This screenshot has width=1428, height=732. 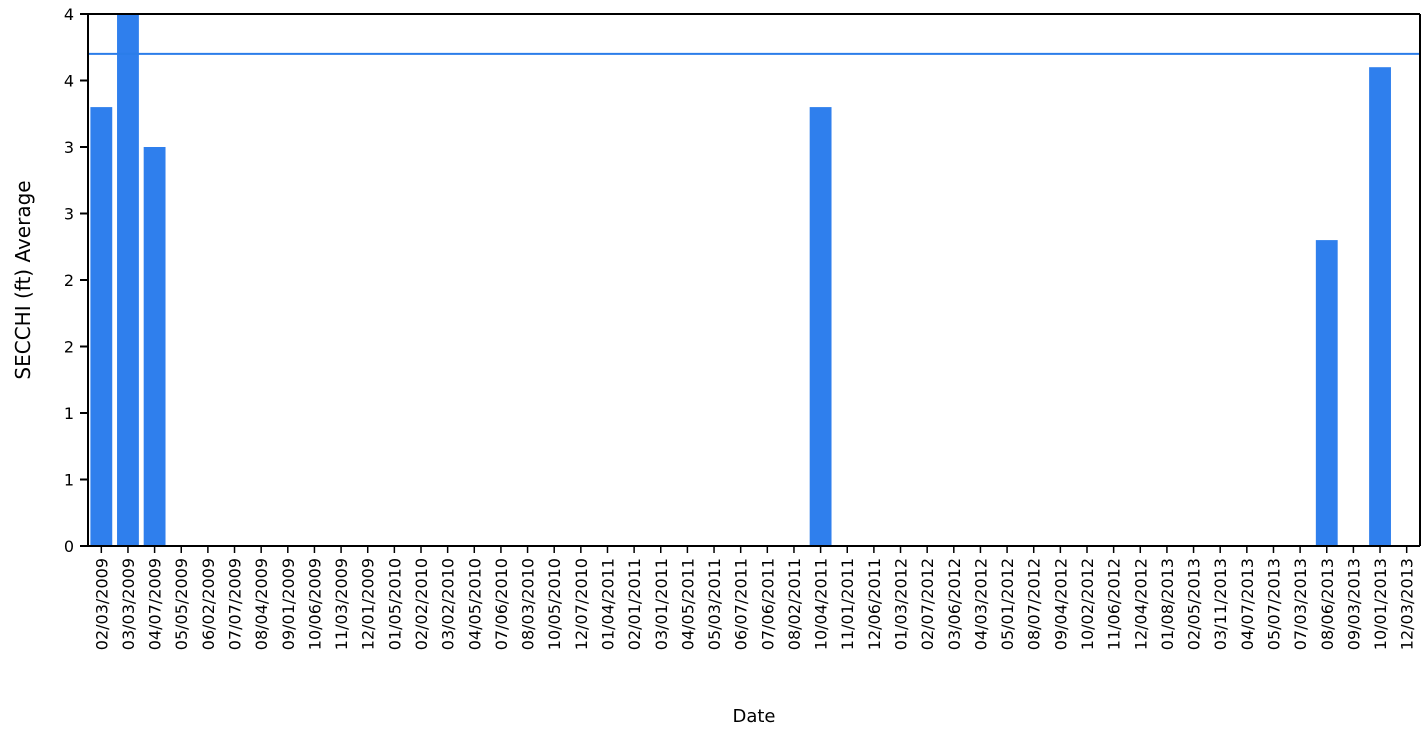 I want to click on x-tick-label: 03/02/2010, so click(x=448, y=604).